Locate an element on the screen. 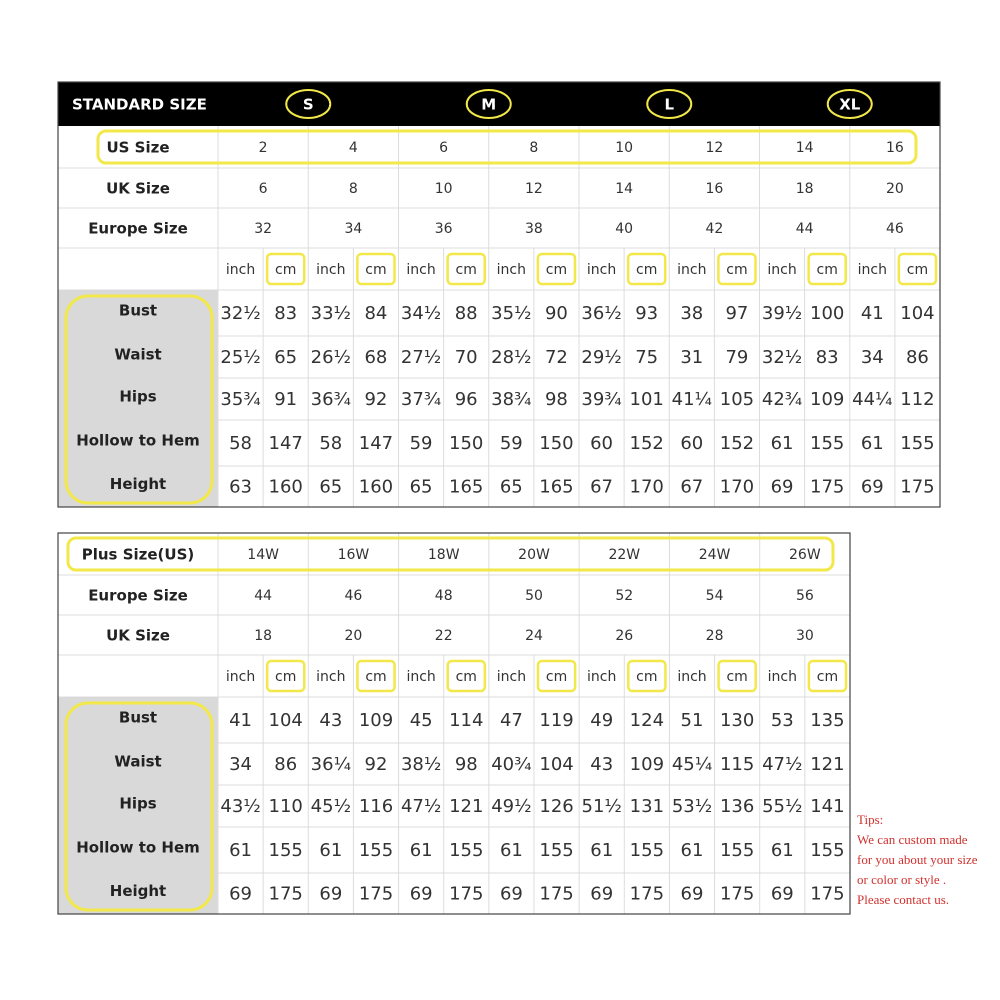 This screenshot has width=1000, height=1000. size-value: 56 is located at coordinates (805, 596).